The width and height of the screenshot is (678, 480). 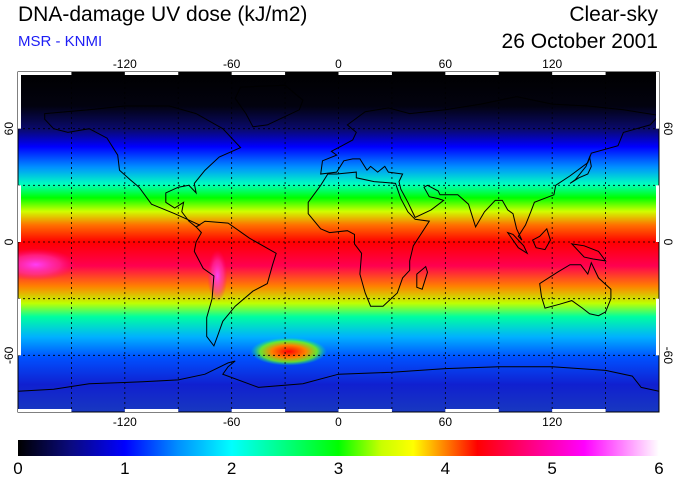 What do you see at coordinates (338, 422) in the screenshot?
I see `lon-tick-label-bottom: 0` at bounding box center [338, 422].